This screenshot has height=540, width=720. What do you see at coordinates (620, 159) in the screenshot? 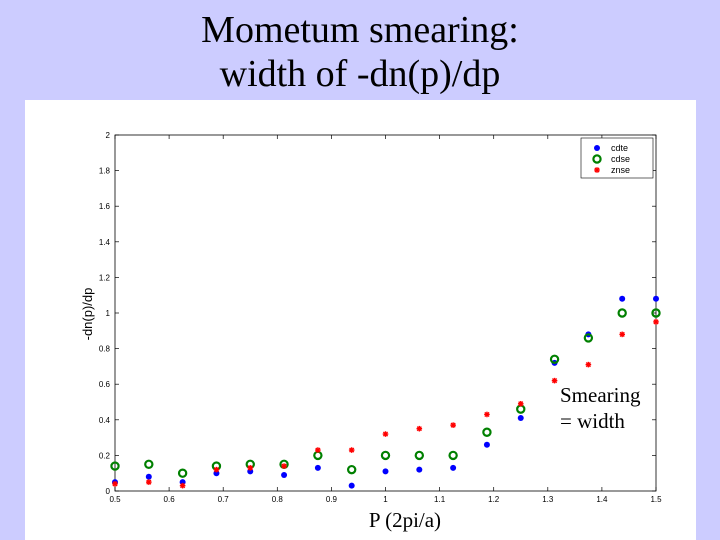
I see `legend-label-cdse: cdse` at bounding box center [620, 159].